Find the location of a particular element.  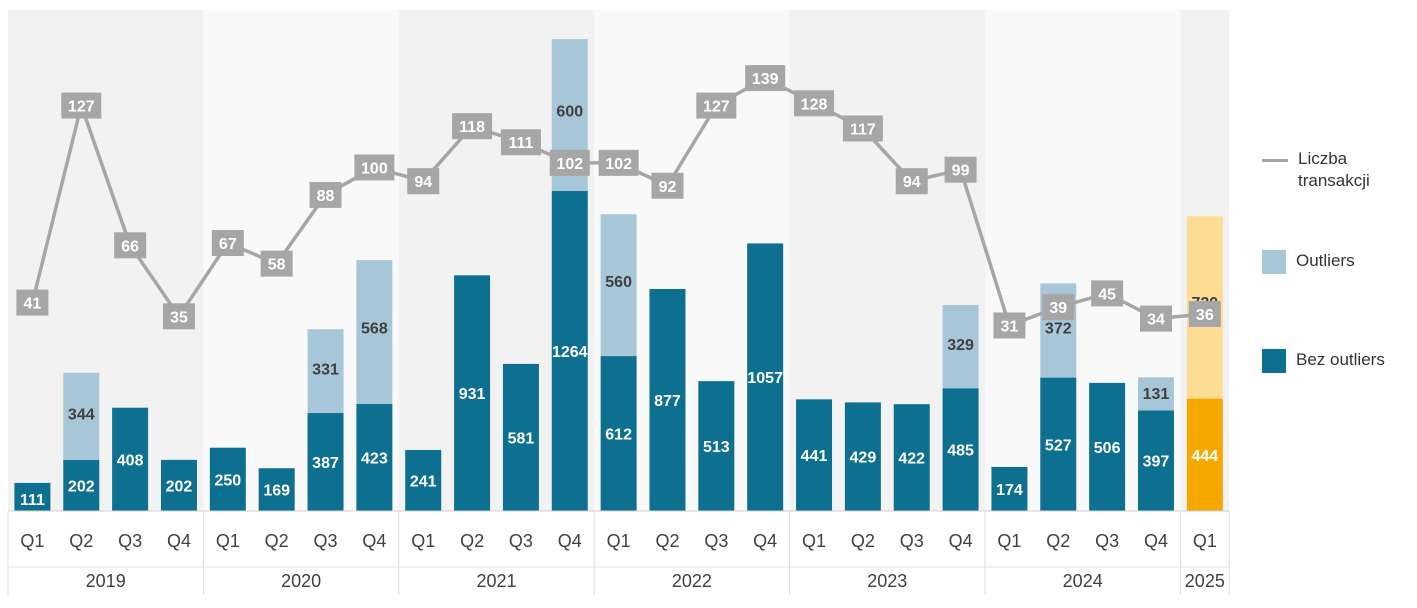

line-label: 31 is located at coordinates (1010, 326).